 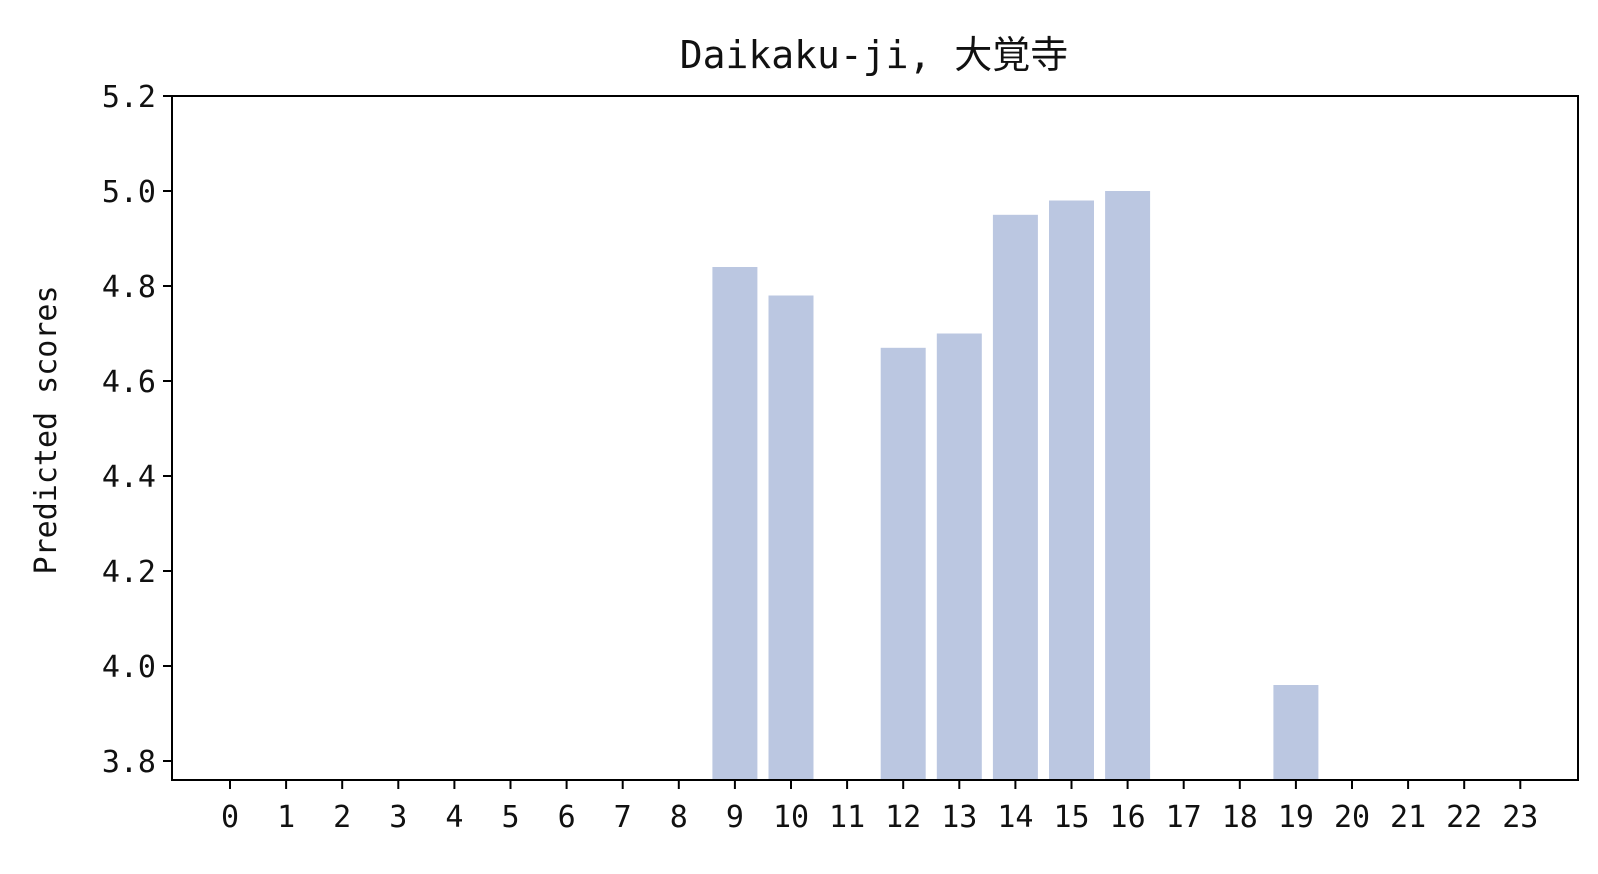 I want to click on x-tick-label: 2, so click(x=342, y=817).